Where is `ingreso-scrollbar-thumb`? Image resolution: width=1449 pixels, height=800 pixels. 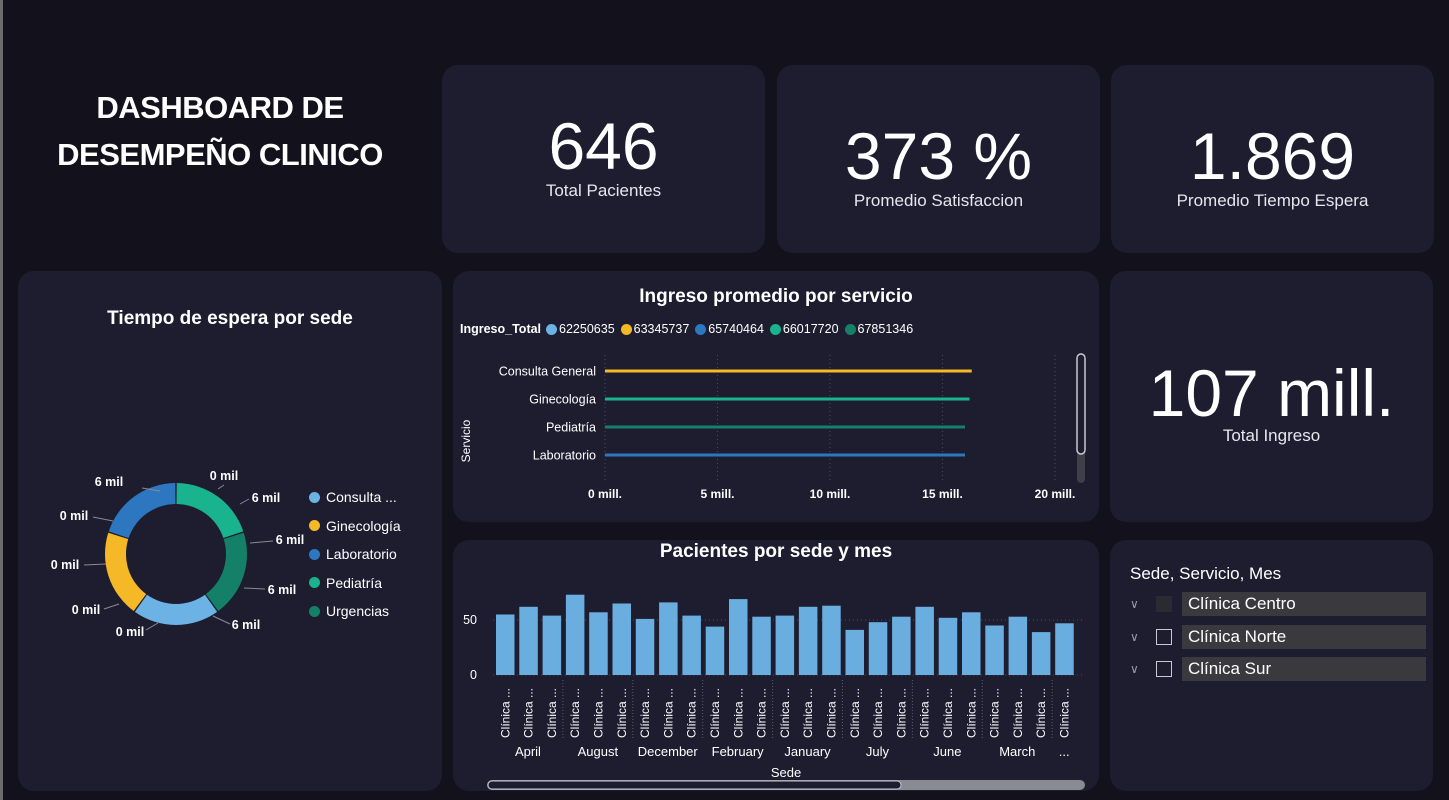
ingreso-scrollbar-thumb is located at coordinates (1081, 404).